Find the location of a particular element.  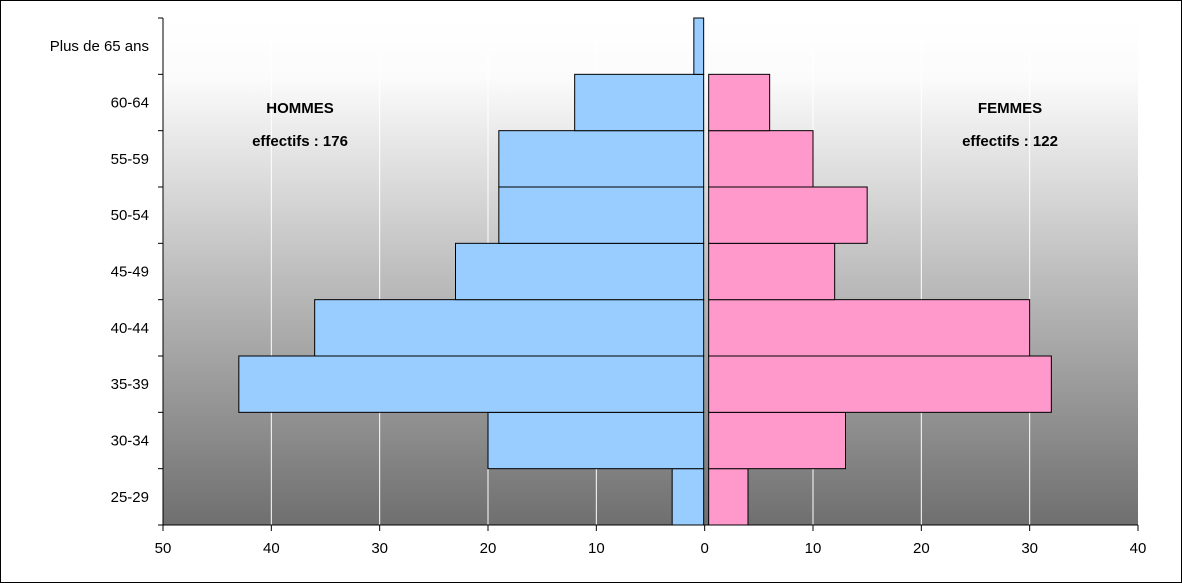

x-tick-label: 0 is located at coordinates (704, 548).